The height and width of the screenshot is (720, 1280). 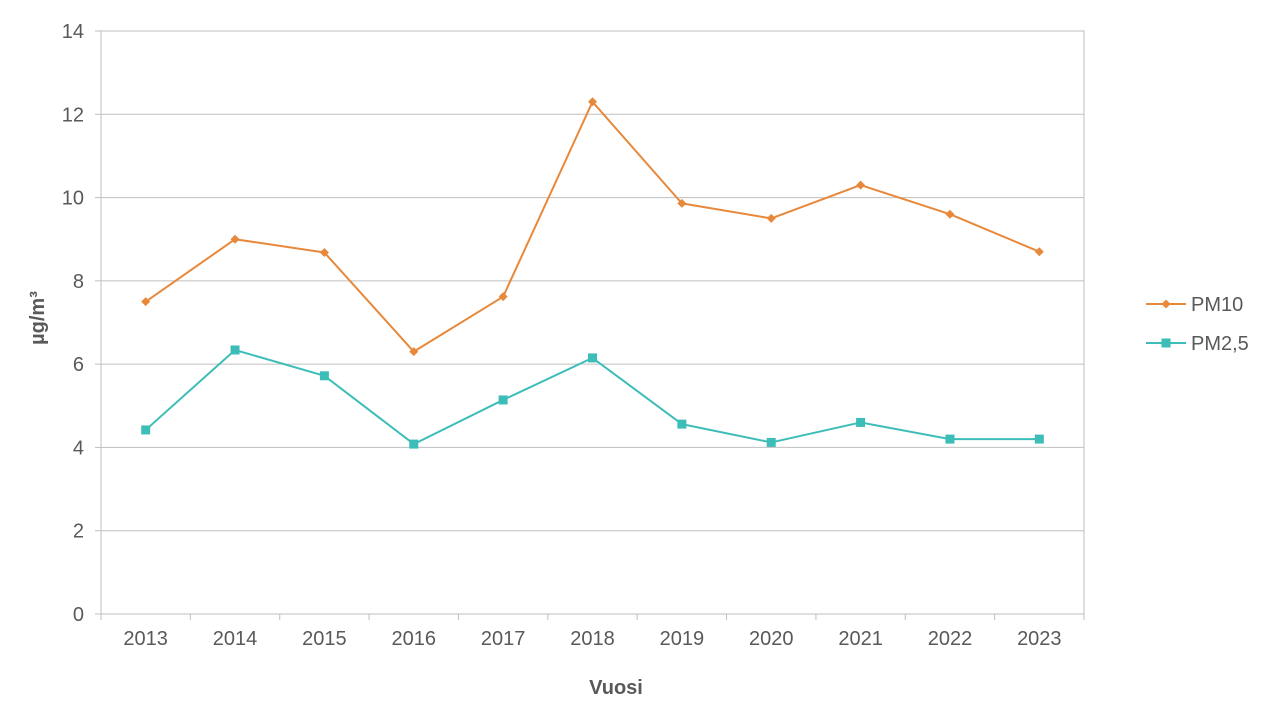 I want to click on legend-label: PM10, so click(x=1217, y=305).